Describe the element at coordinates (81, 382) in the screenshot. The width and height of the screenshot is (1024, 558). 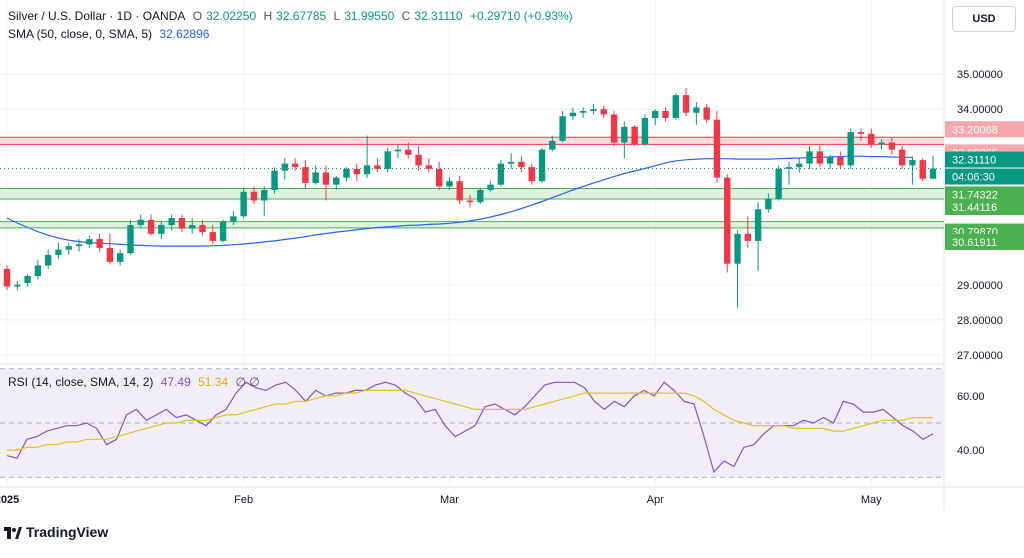
I see `rsi-label: RSI (14, close, SMA, 14, 2)` at that location.